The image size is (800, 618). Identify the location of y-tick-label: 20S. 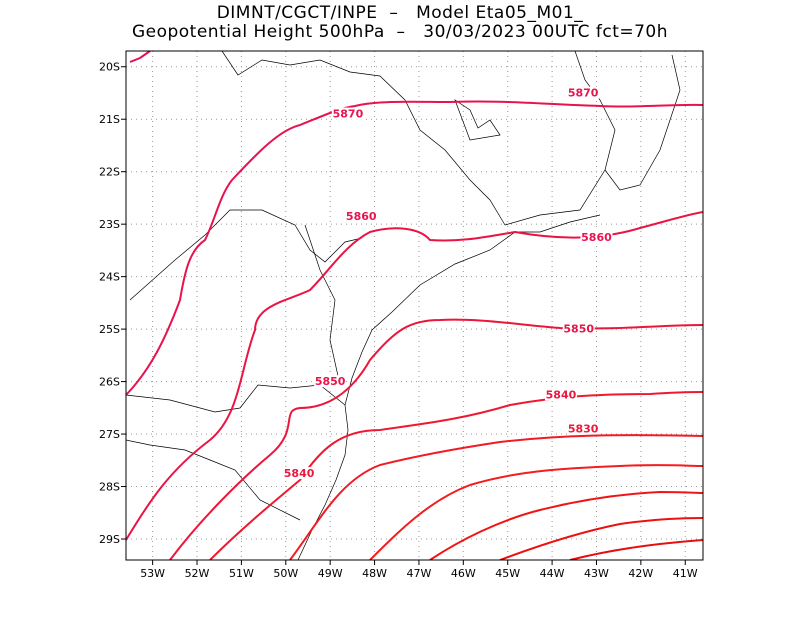
(109, 67).